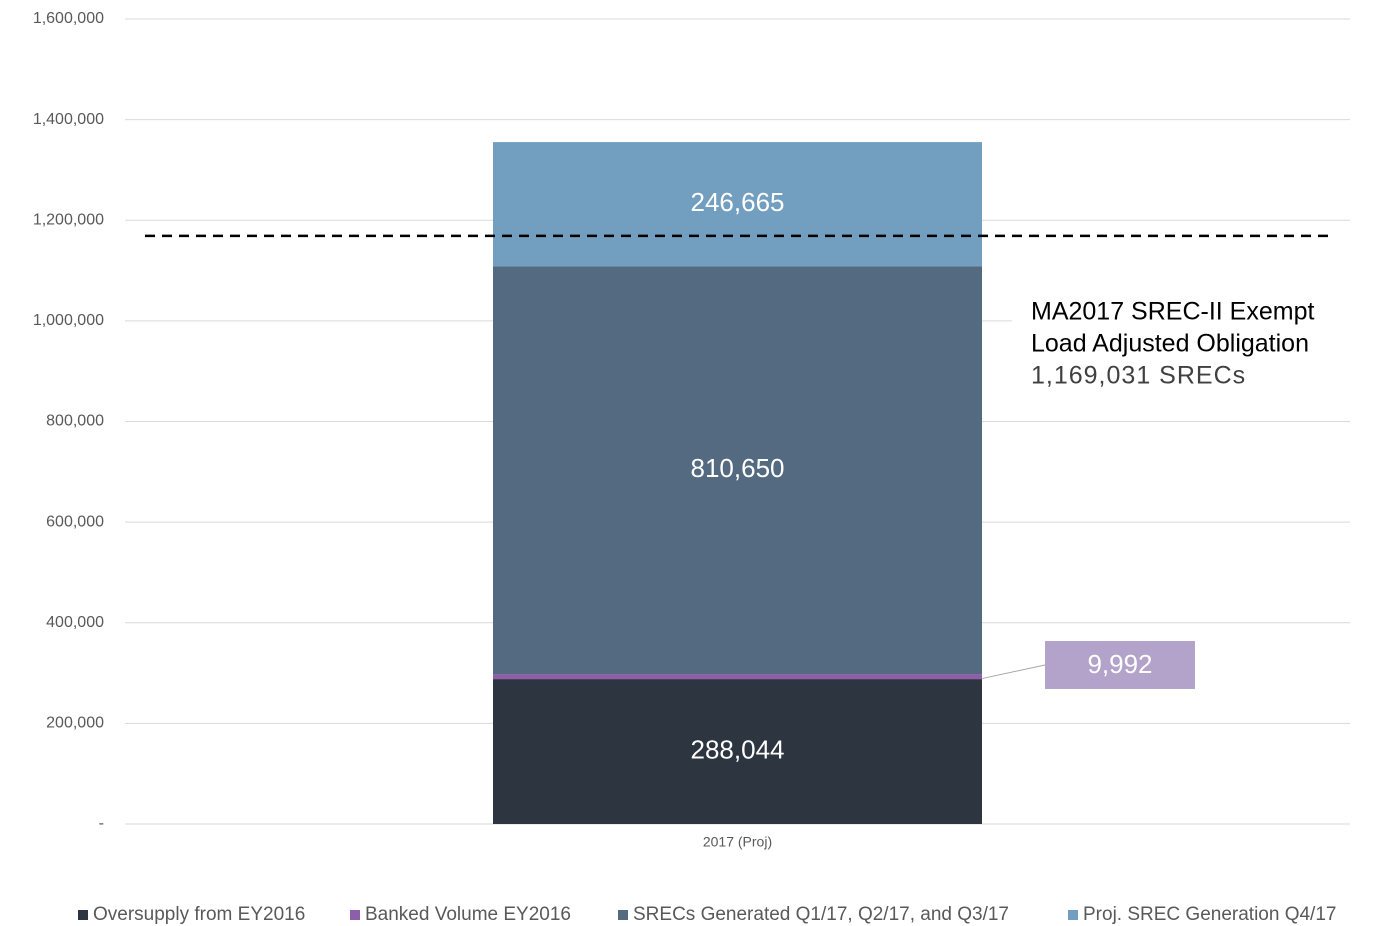  What do you see at coordinates (1138, 376) in the screenshot?
I see `annotation-value: 1,169,031 SRECs` at bounding box center [1138, 376].